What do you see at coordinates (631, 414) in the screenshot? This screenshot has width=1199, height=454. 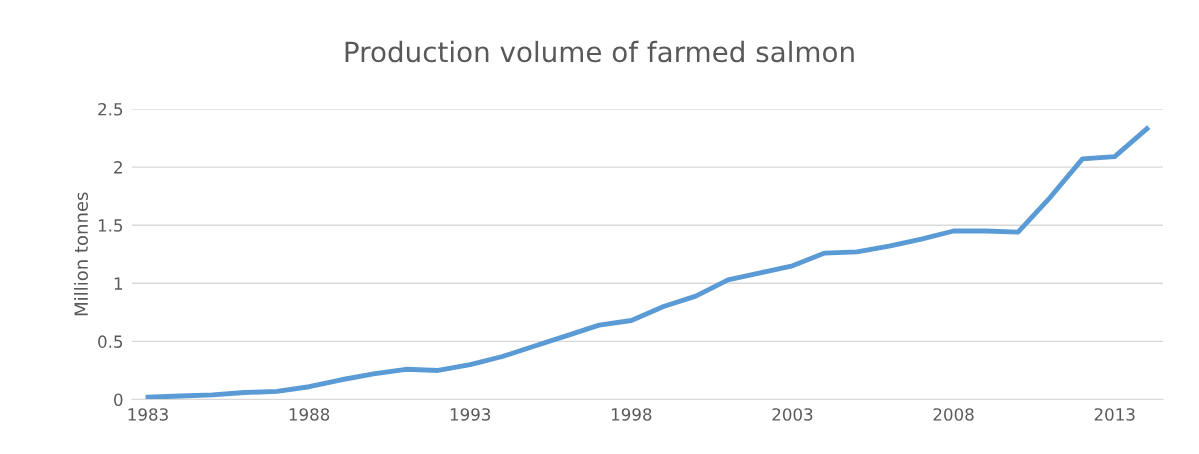 I see `x-tick-label: 1998` at bounding box center [631, 414].